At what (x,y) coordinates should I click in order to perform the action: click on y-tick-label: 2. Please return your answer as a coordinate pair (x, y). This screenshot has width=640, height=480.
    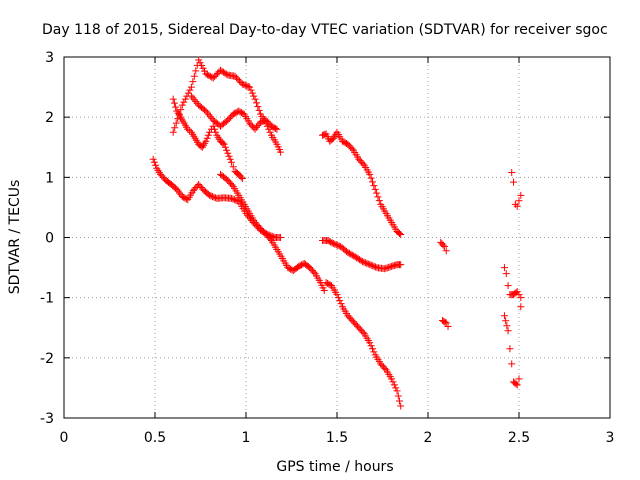
    Looking at the image, I should click on (49, 118).